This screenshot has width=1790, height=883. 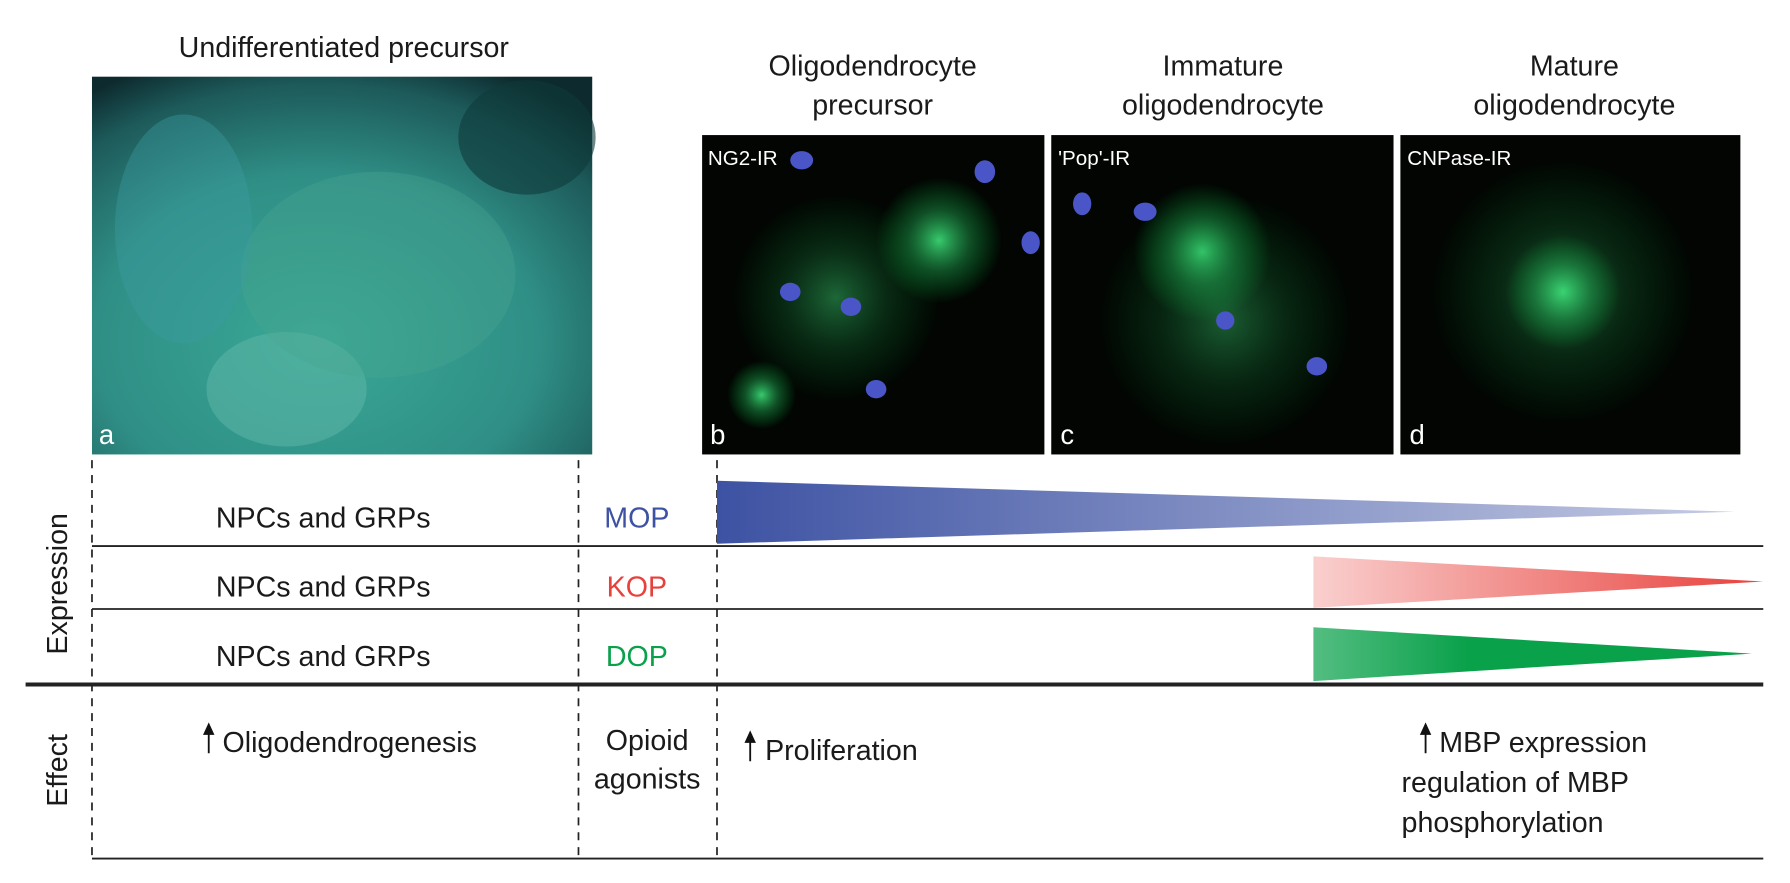 What do you see at coordinates (349, 743) in the screenshot?
I see `effect-text: Oligodendrogenesis` at bounding box center [349, 743].